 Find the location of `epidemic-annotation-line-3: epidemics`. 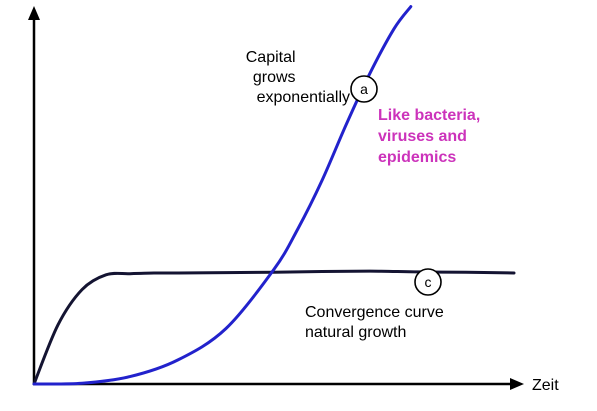

epidemic-annotation-line-3: epidemics is located at coordinates (417, 157).